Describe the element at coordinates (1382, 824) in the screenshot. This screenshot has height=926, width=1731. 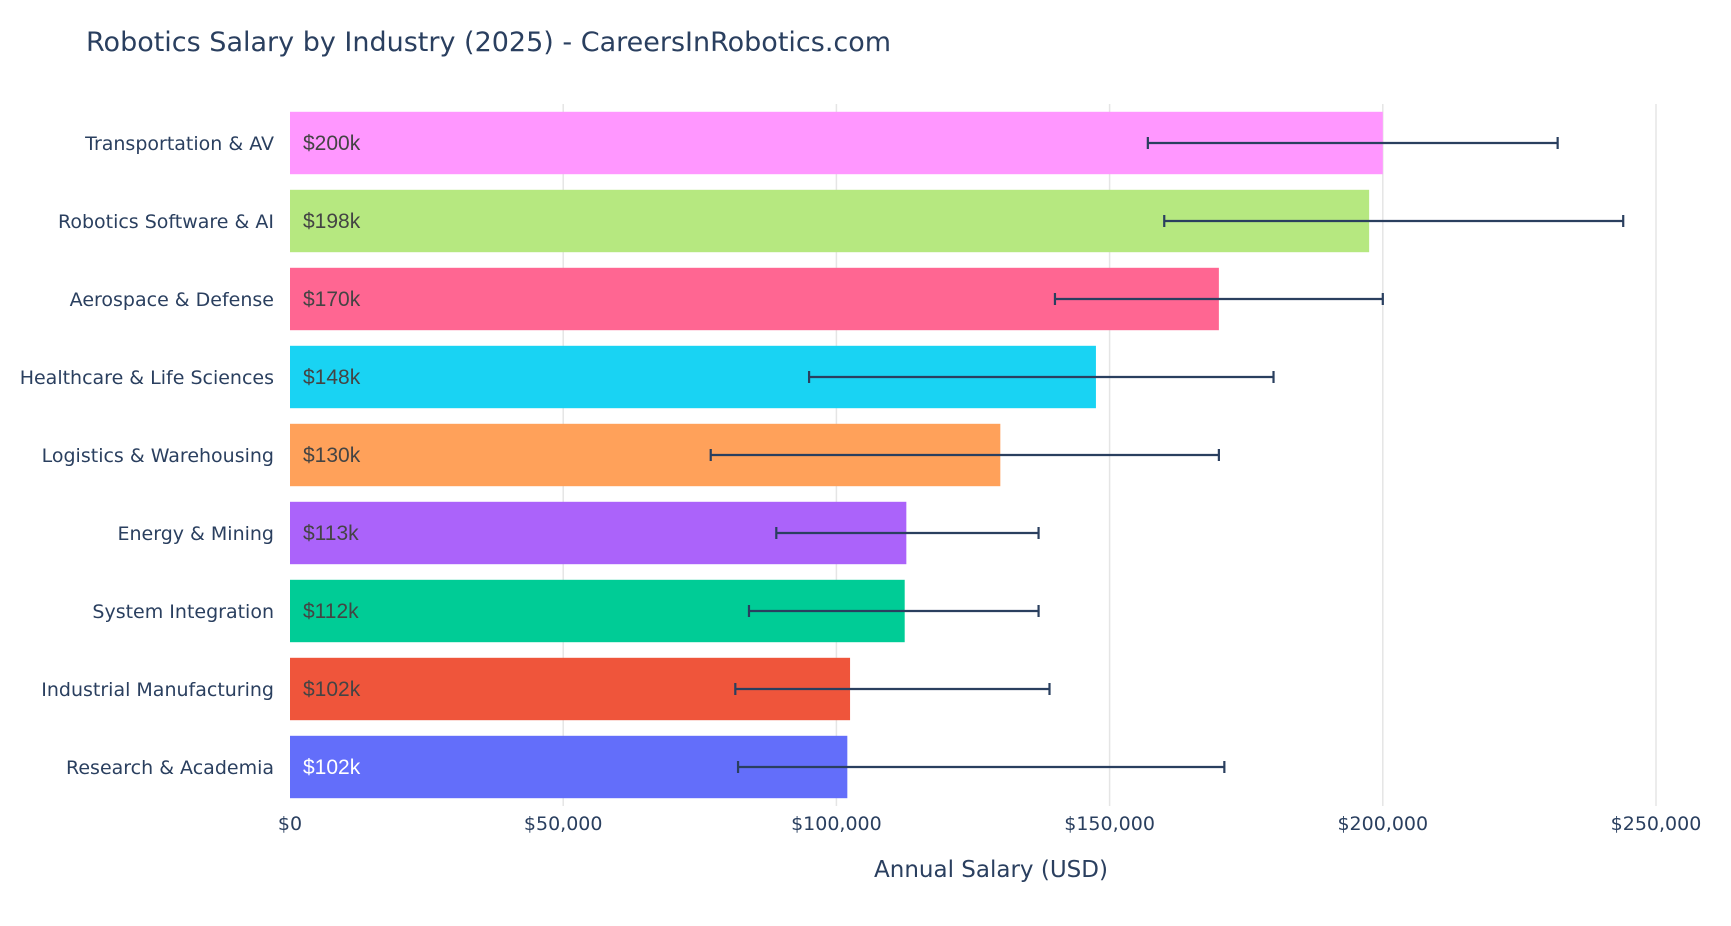
I see `x-tick-label: $200,000` at that location.